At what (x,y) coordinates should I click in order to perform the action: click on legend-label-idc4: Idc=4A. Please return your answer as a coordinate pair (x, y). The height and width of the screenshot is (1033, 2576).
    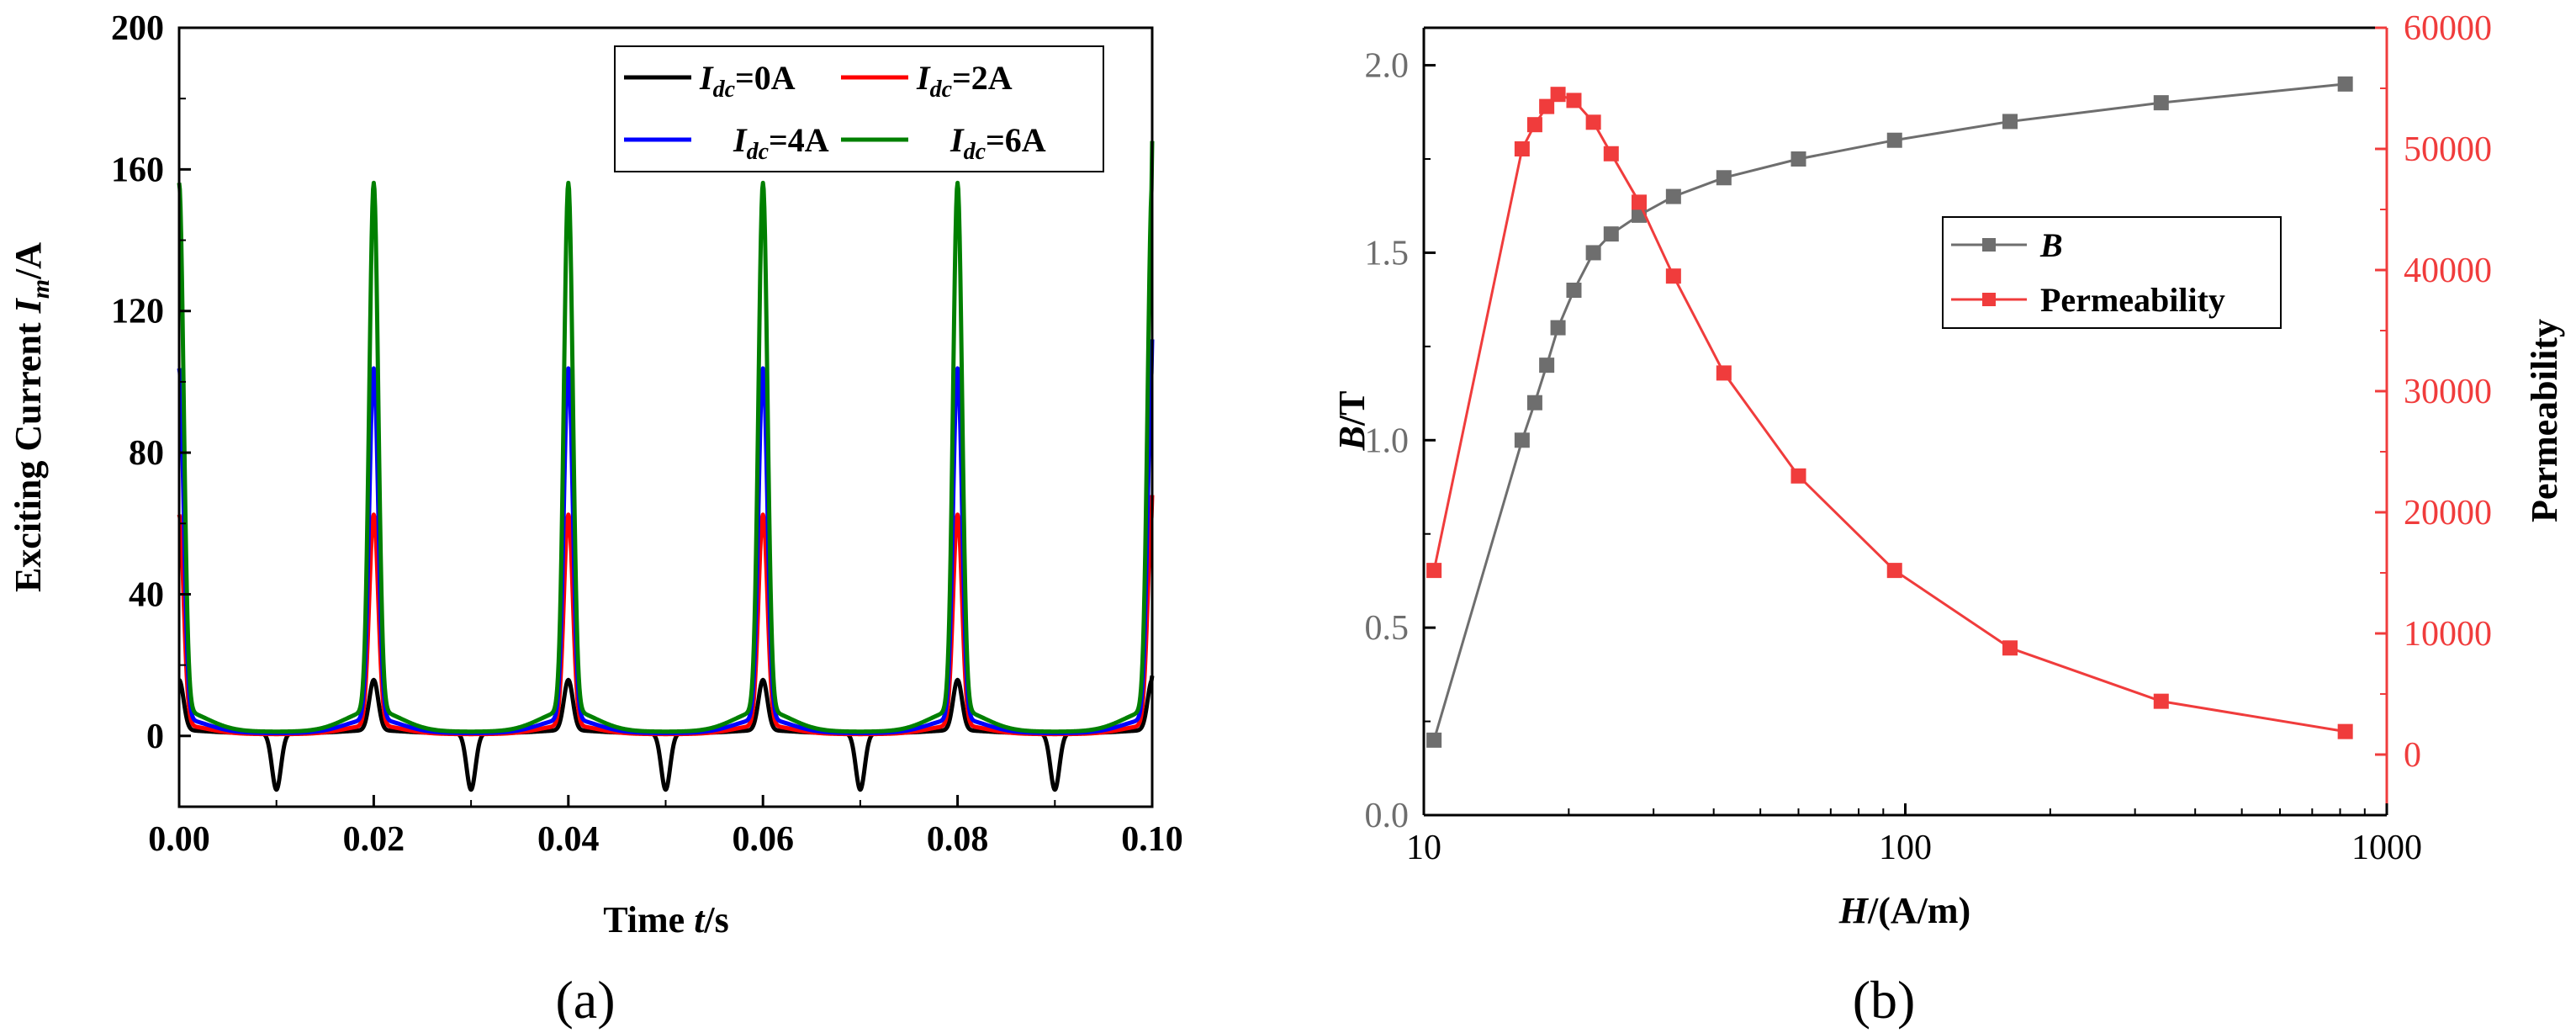
    Looking at the image, I should click on (781, 143).